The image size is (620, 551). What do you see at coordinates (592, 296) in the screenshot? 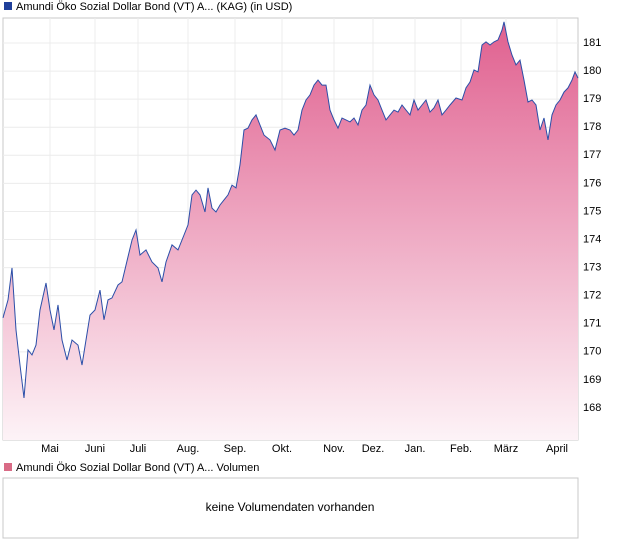
I see `y-tick-label: 172` at bounding box center [592, 296].